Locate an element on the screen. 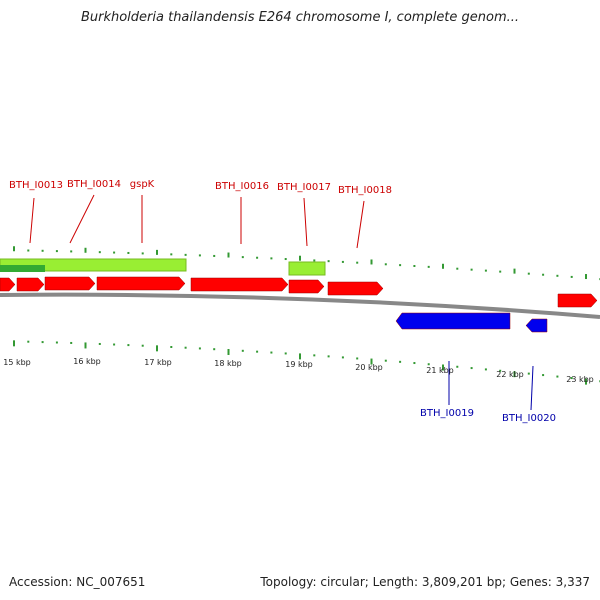 The height and width of the screenshot is (600, 600). forward-gene-label: BTH_I0017 is located at coordinates (304, 187).